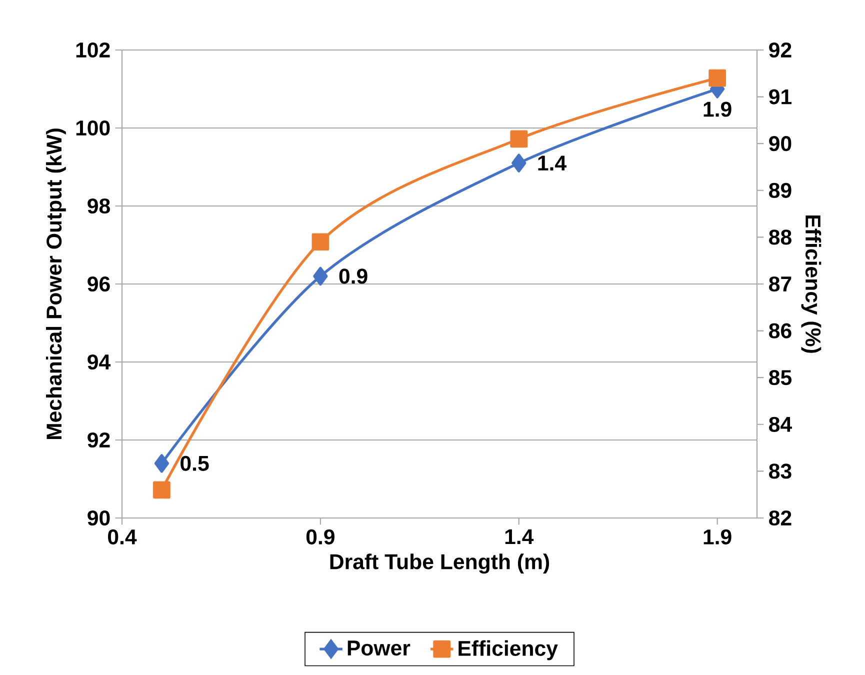  Describe the element at coordinates (99, 206) in the screenshot. I see `y-tick-label: 98` at that location.